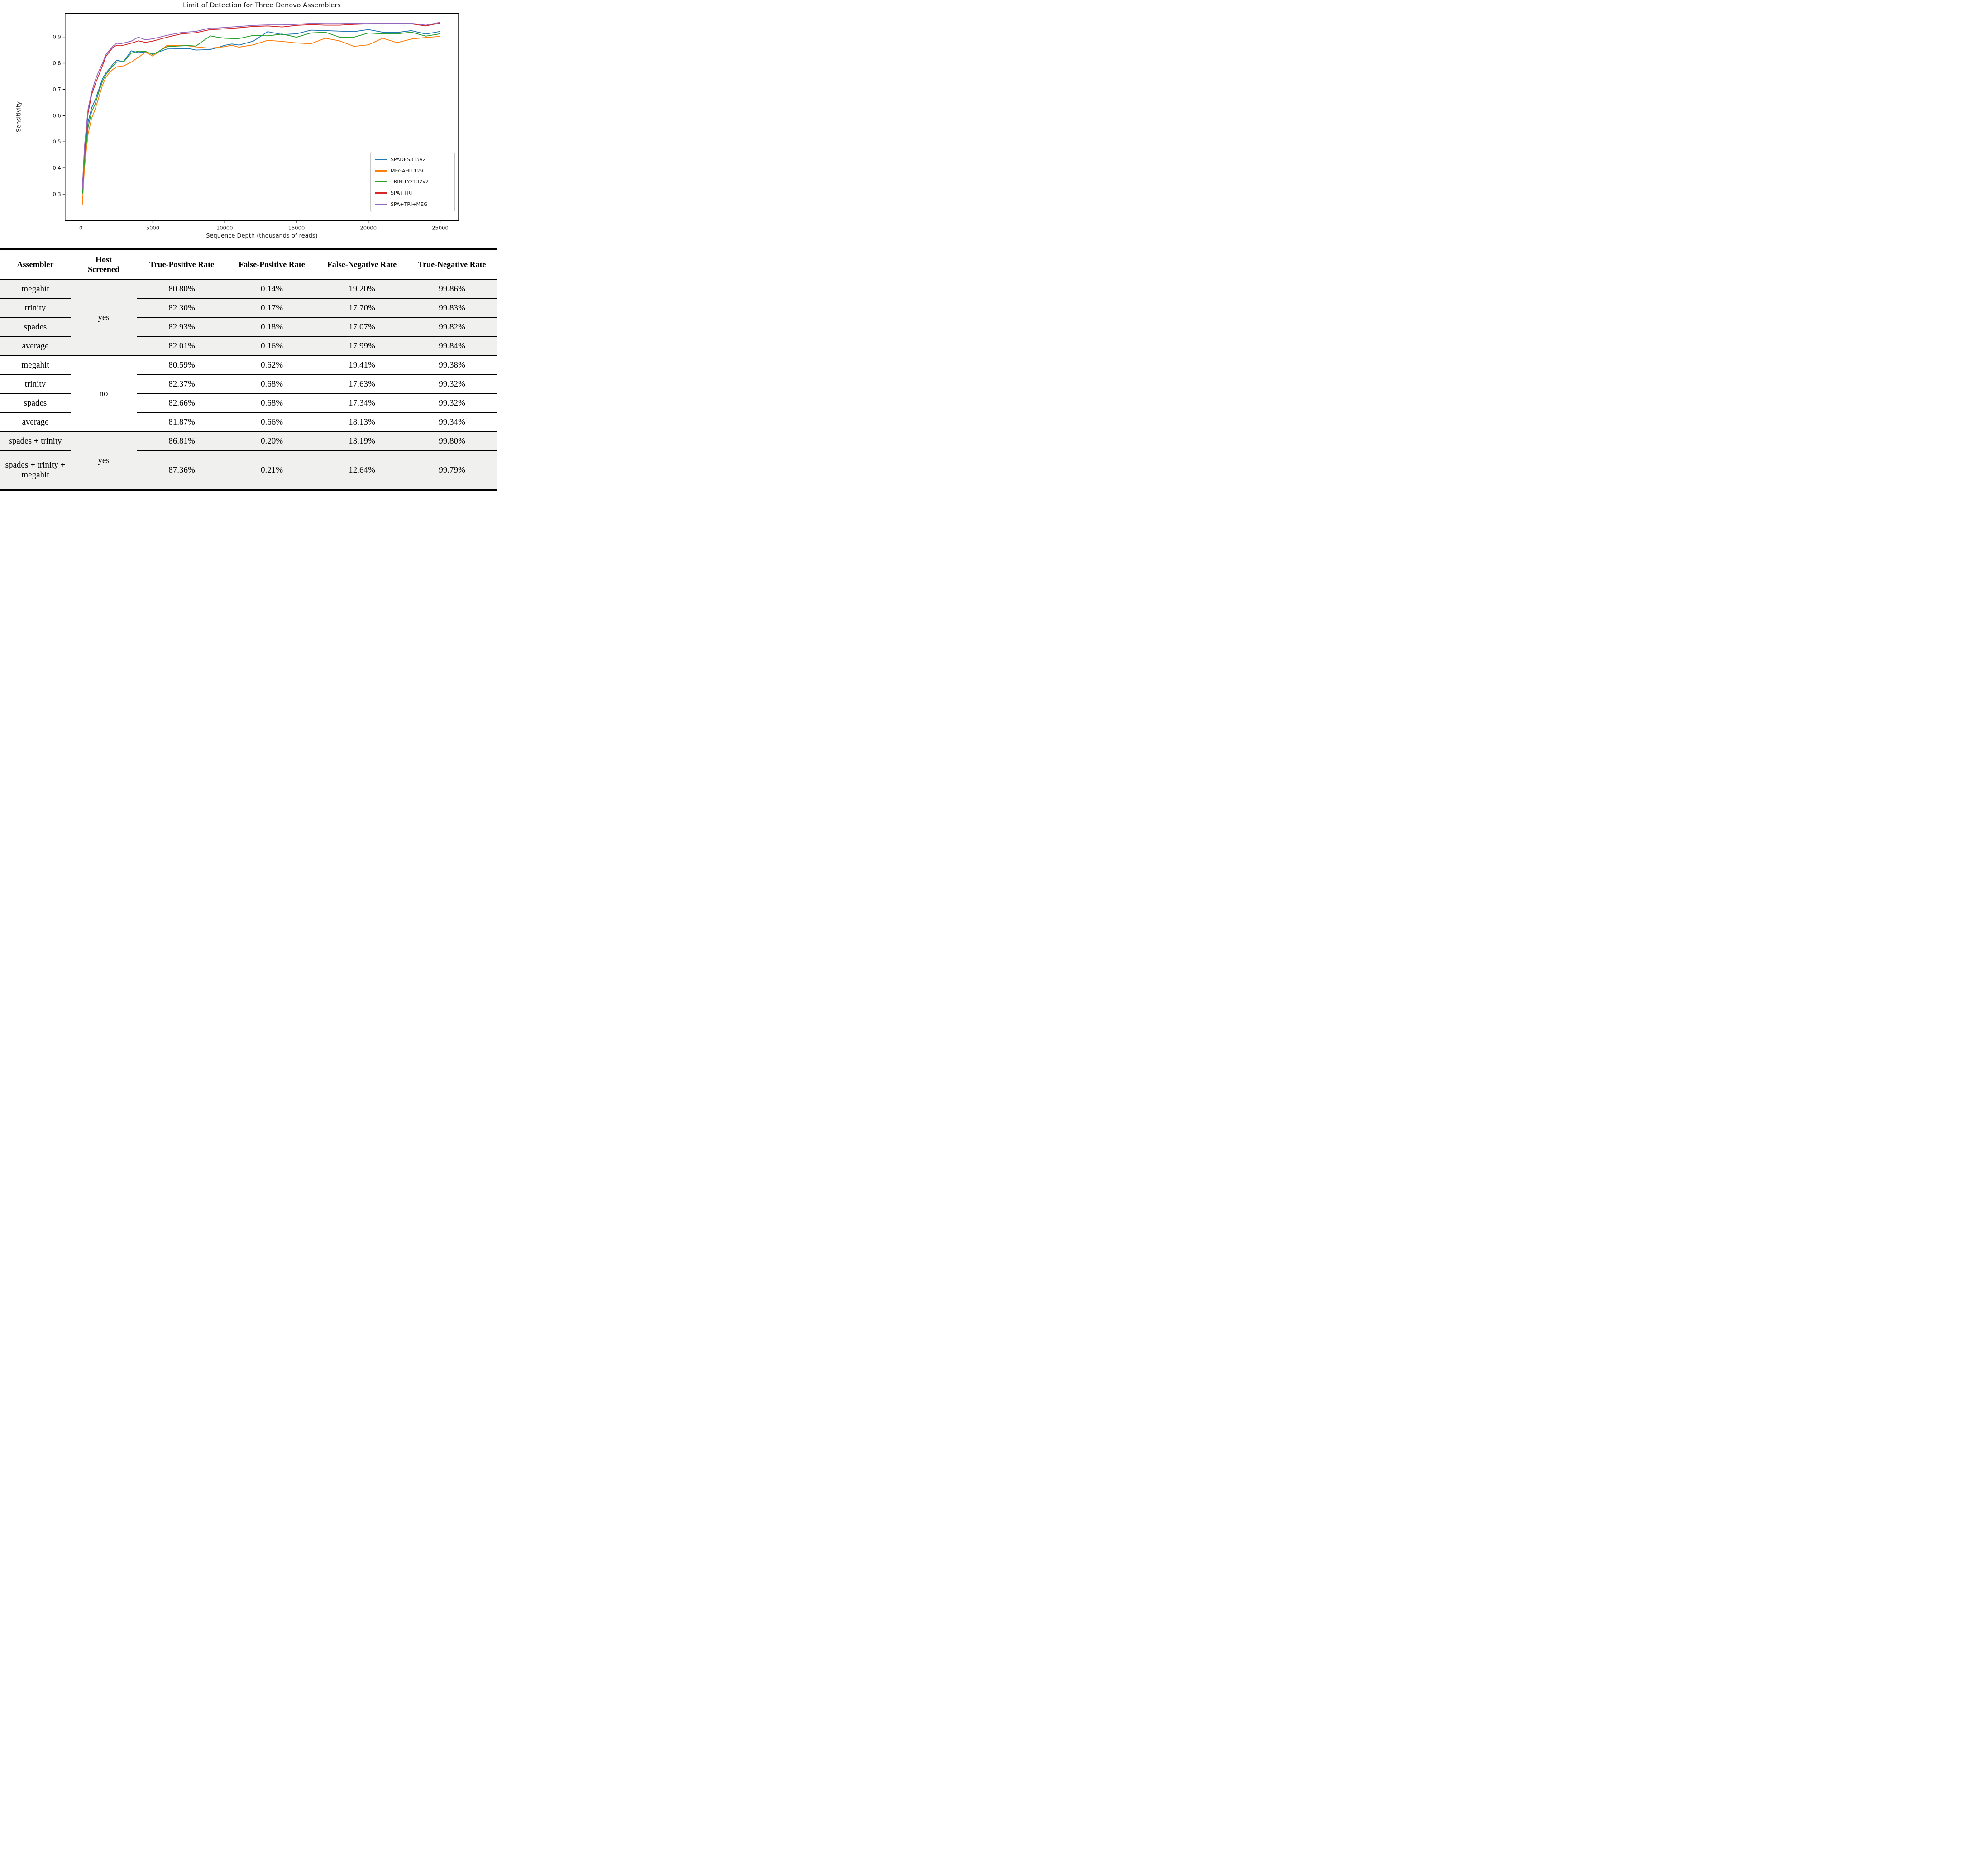  What do you see at coordinates (57, 141) in the screenshot?
I see `y-tick-label: 0.5` at bounding box center [57, 141].